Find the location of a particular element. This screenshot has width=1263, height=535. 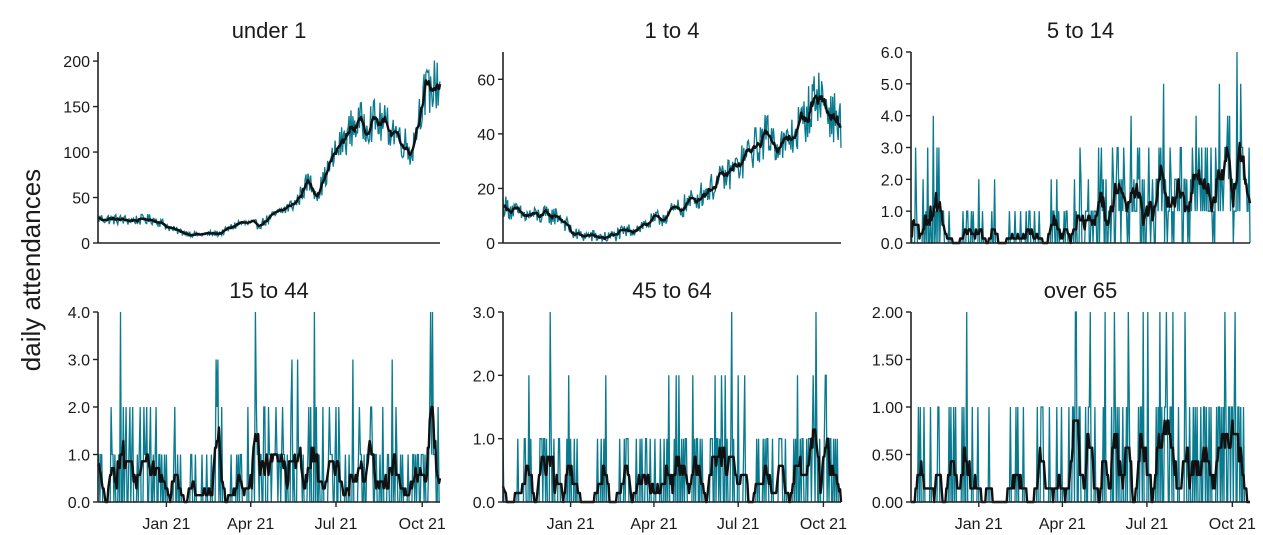

y-axis-label: daily attendances is located at coordinates (31, 270).